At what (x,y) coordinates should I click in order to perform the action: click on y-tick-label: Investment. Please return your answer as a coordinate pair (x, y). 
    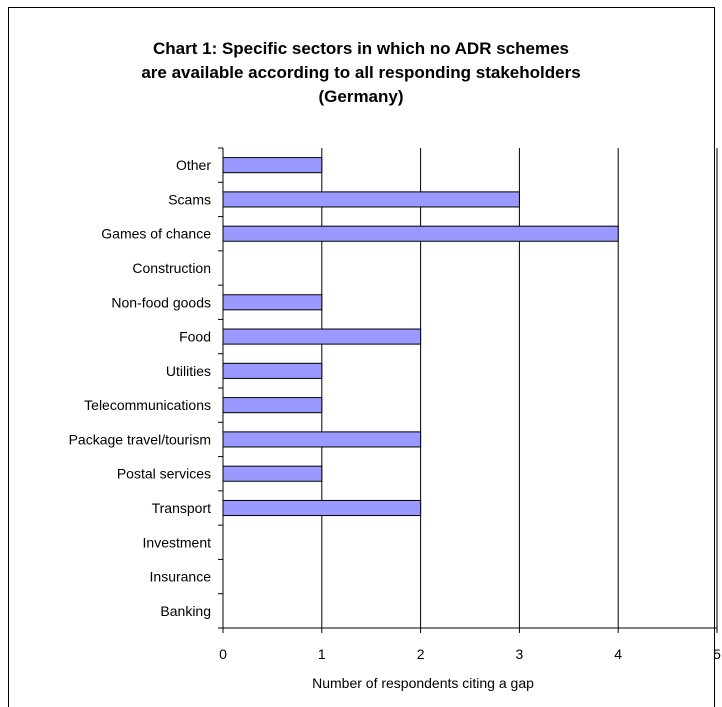
    Looking at the image, I should click on (177, 542).